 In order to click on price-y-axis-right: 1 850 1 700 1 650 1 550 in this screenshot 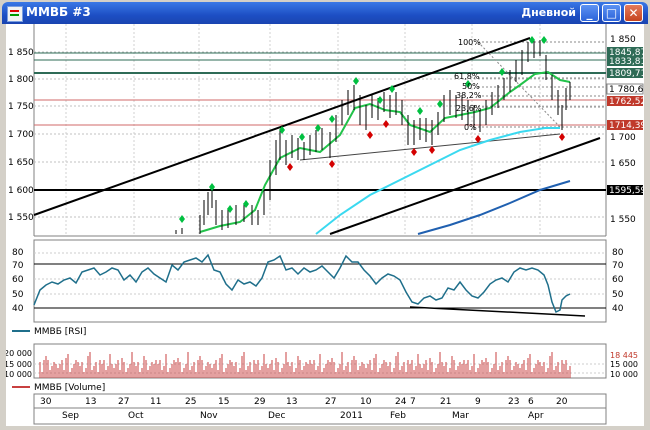, I will do `click(623, 130)`.